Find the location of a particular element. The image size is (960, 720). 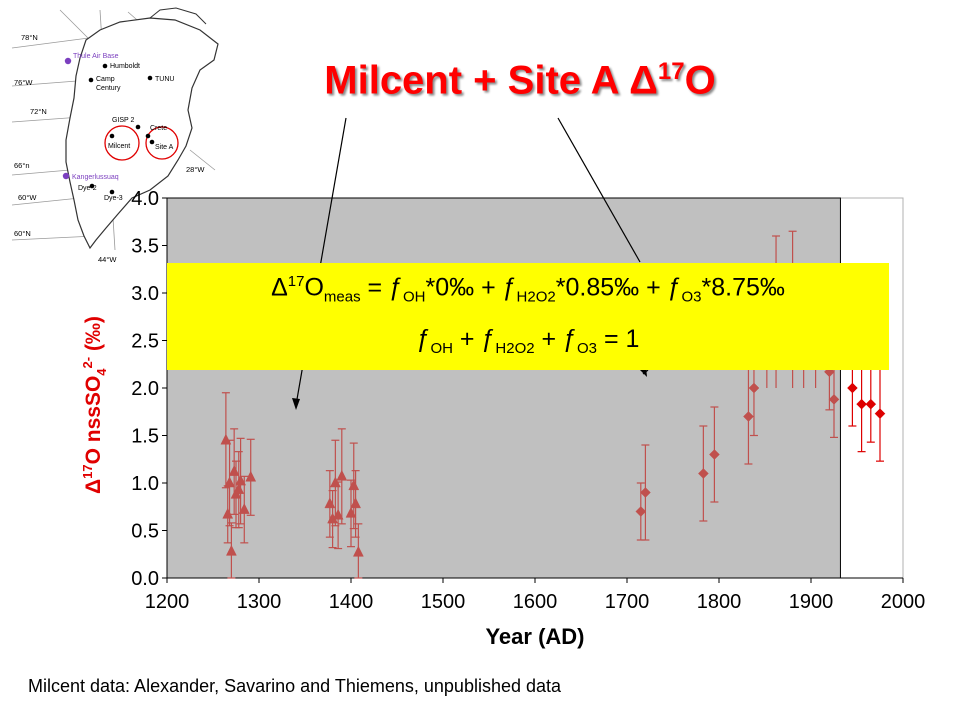

eq2-f1: ƒ is located at coordinates (423, 339).